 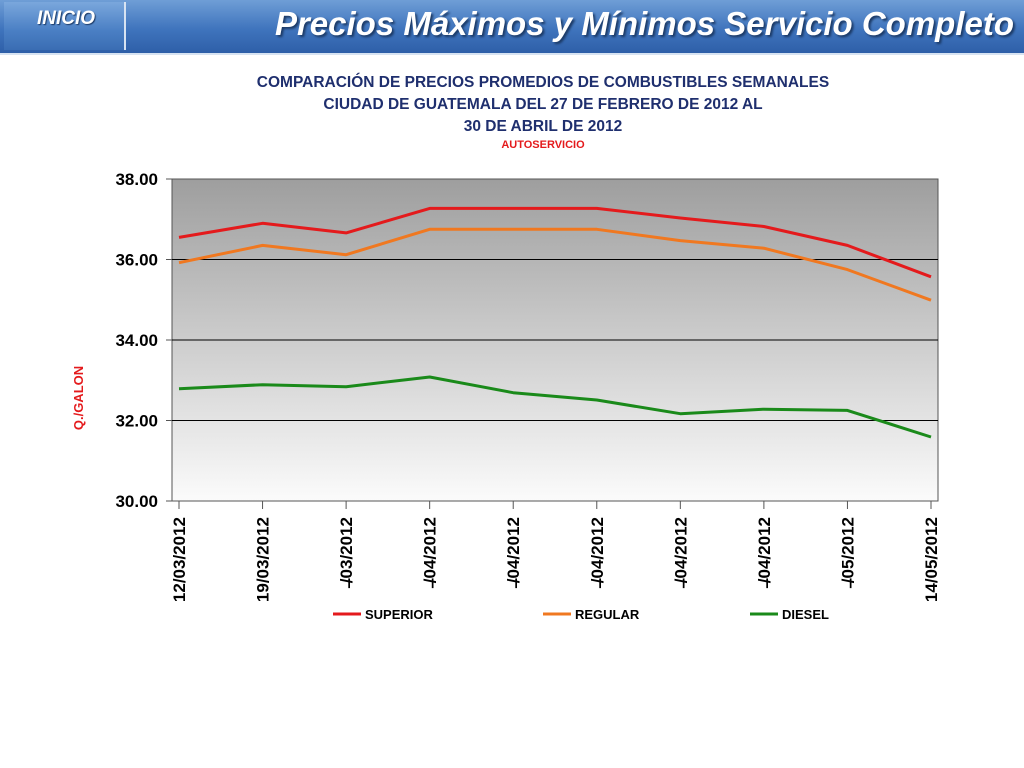 What do you see at coordinates (399, 614) in the screenshot?
I see `legend-label-superior: SUPERIOR` at bounding box center [399, 614].